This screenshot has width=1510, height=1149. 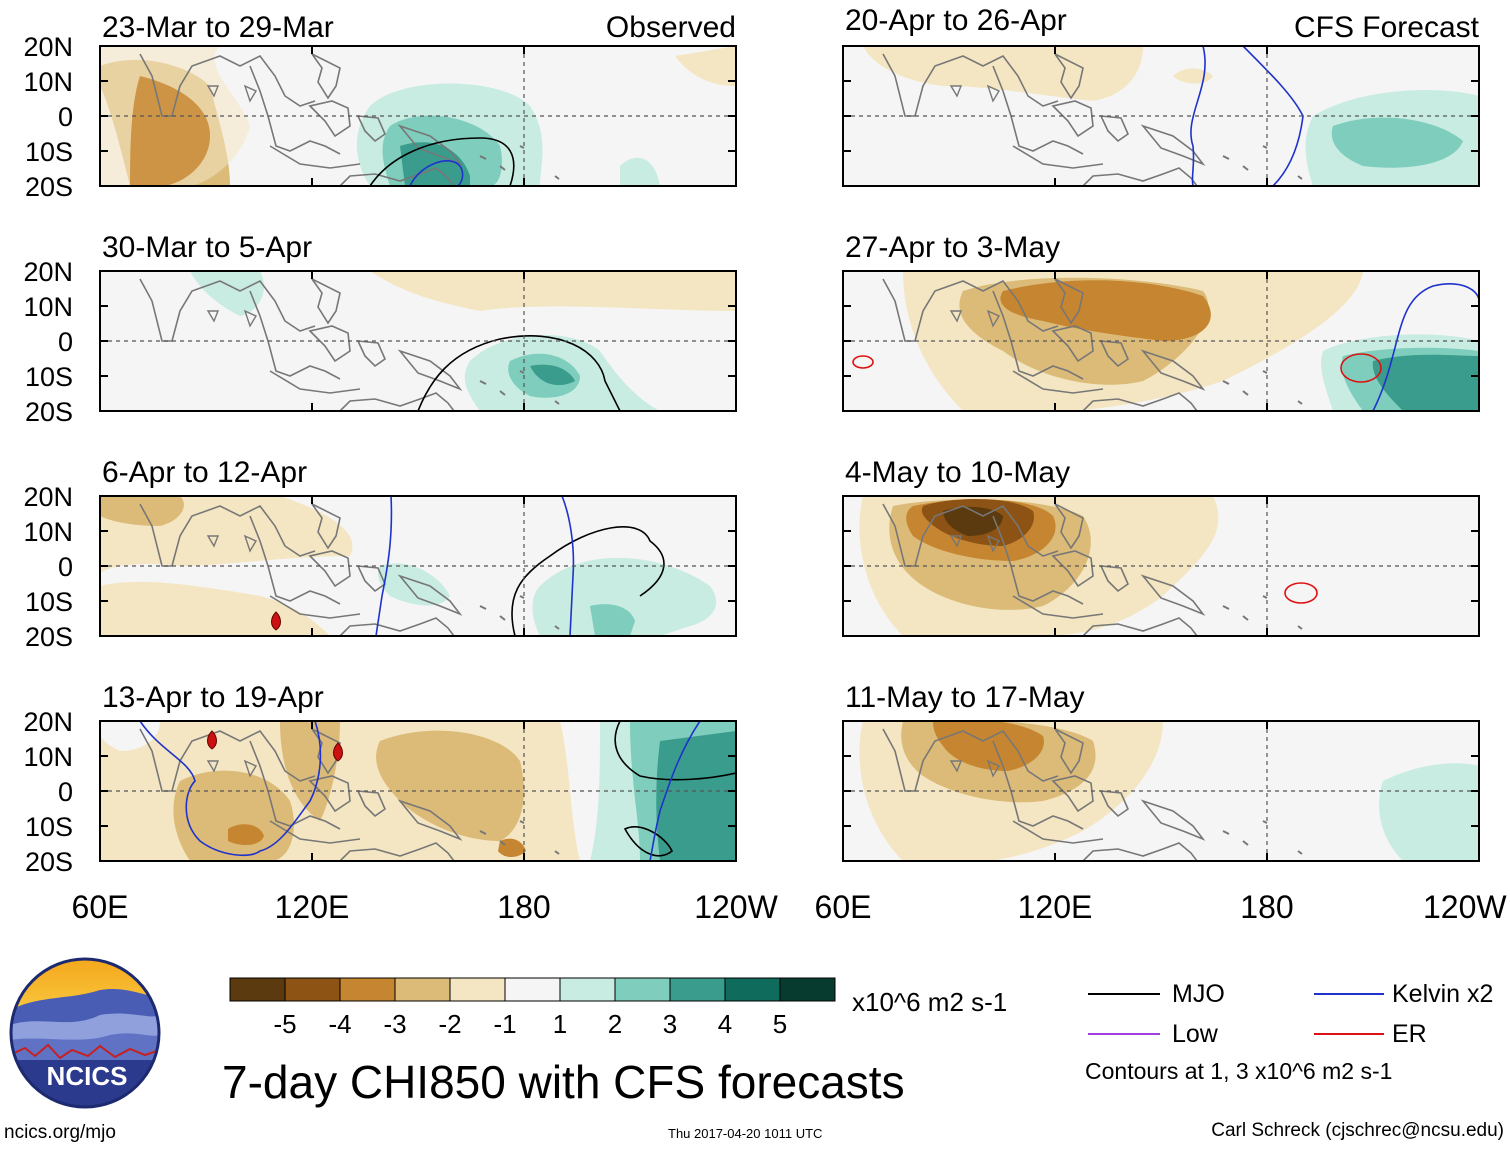 What do you see at coordinates (790, 907) in the screenshot?
I see `longitude-labels: 60E 120E 180 120W 60E 120E 180 120W` at bounding box center [790, 907].